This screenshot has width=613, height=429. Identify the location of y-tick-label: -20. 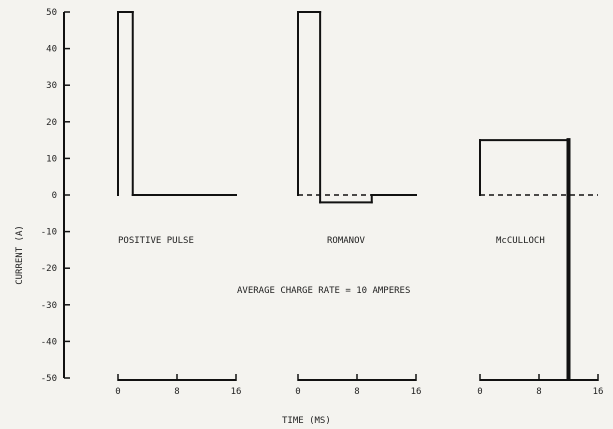
(49, 269).